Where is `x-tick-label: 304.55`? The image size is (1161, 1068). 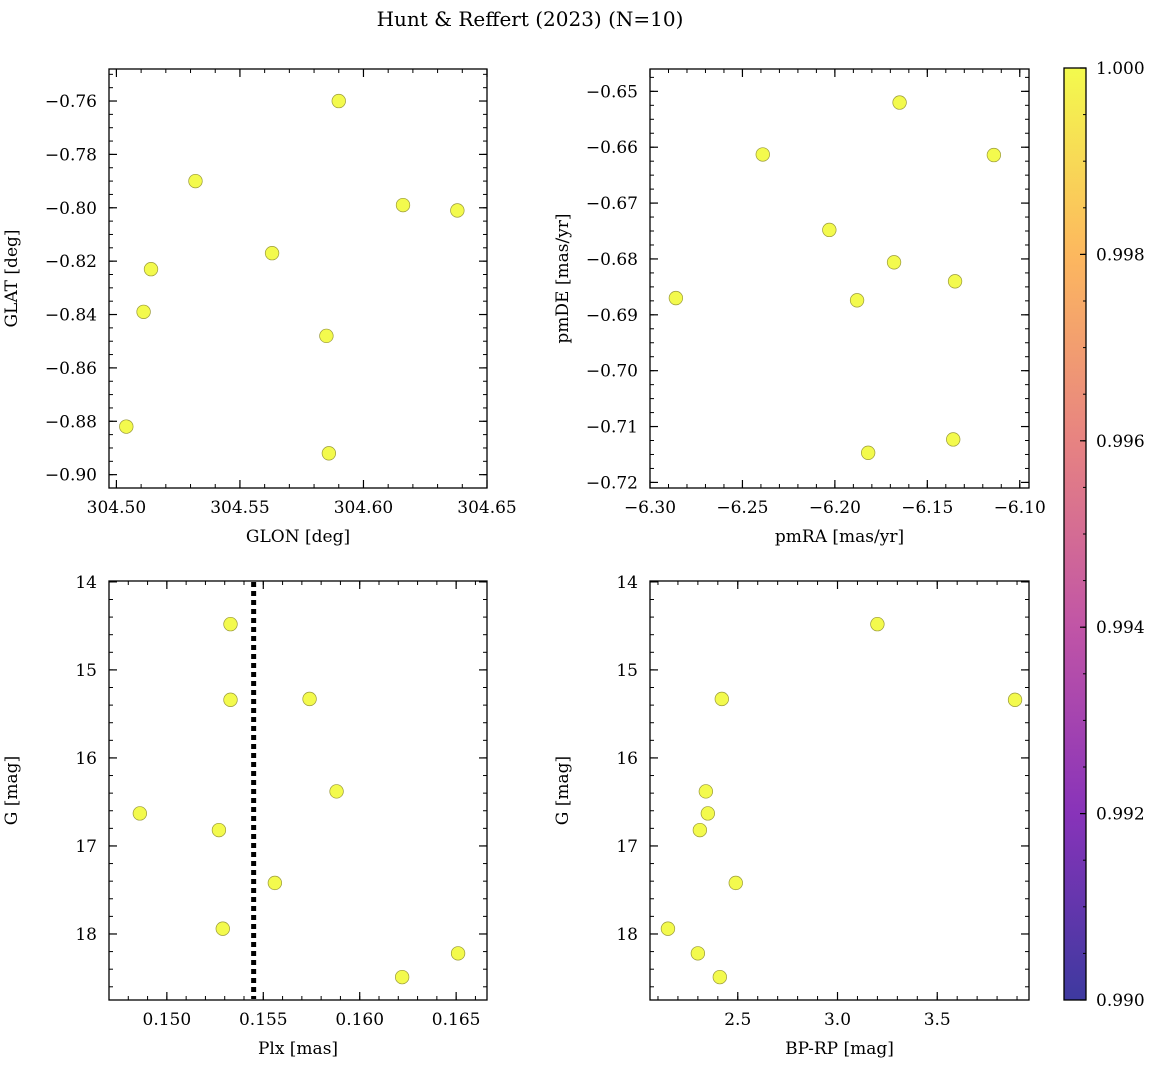
x-tick-label: 304.55 is located at coordinates (239, 508).